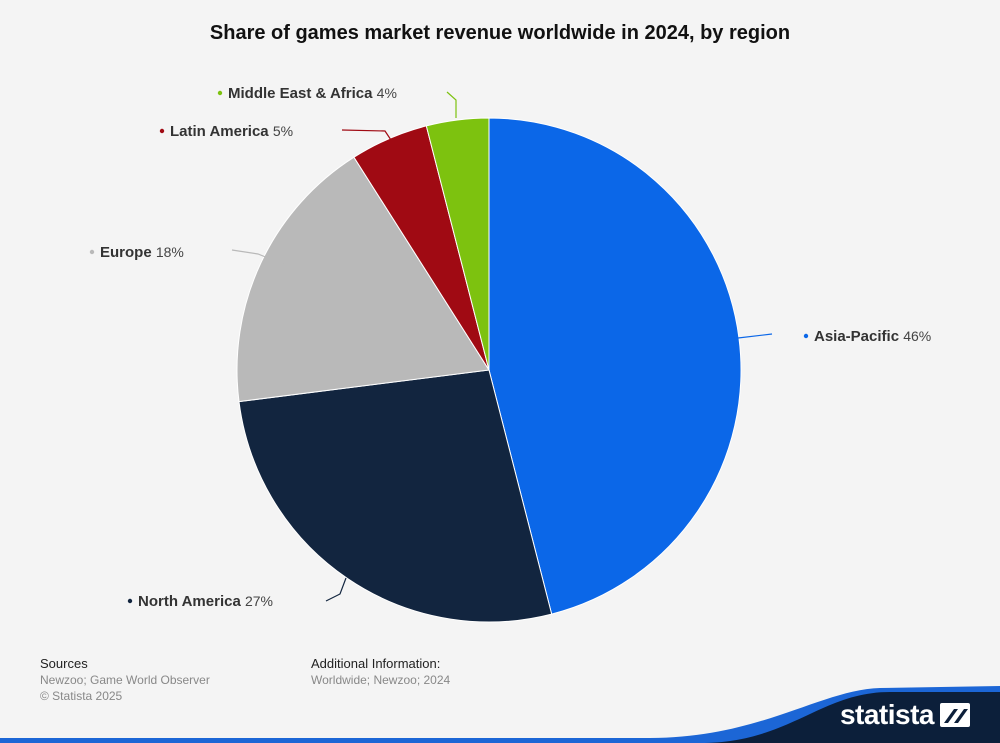 The width and height of the screenshot is (1000, 743). What do you see at coordinates (221, 131) in the screenshot?
I see `slice-label-name: Latin America` at bounding box center [221, 131].